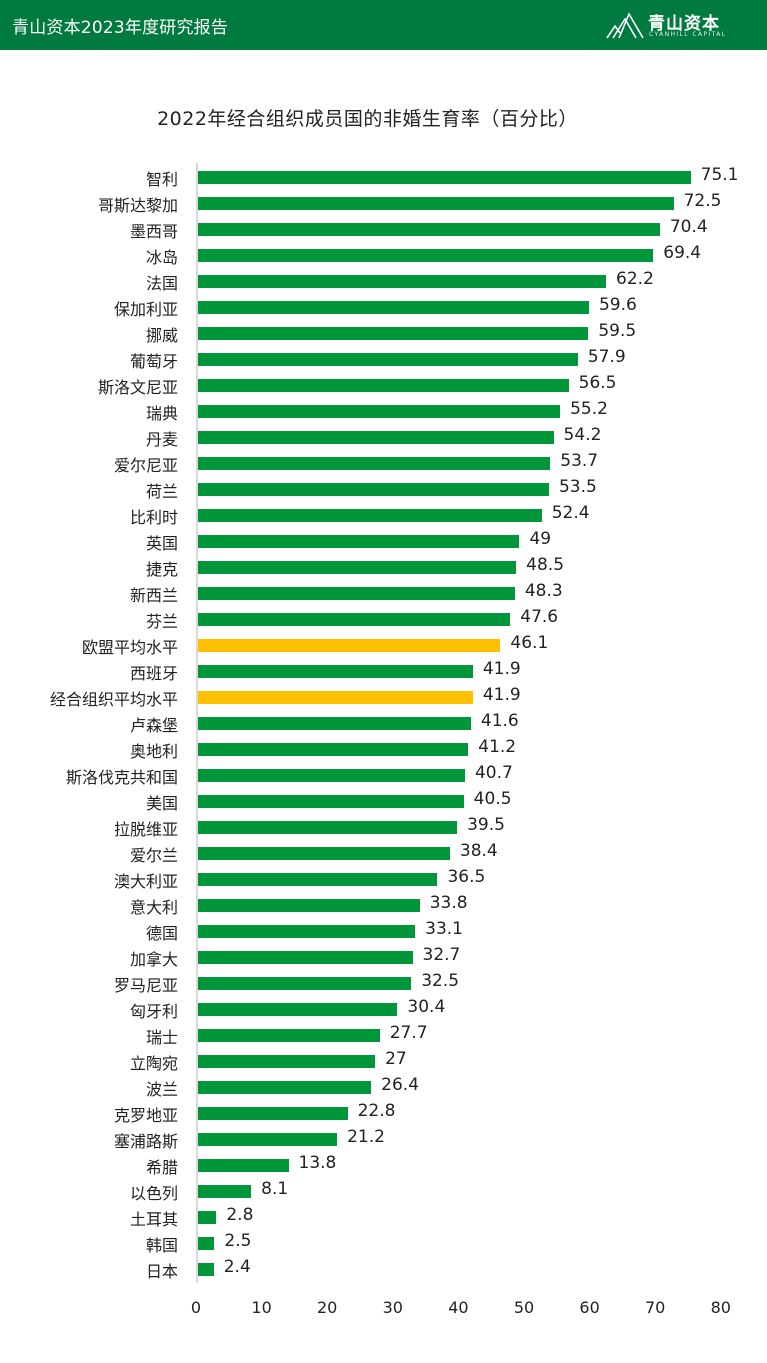 Image resolution: width=767 pixels, height=1363 pixels. What do you see at coordinates (426, 1007) in the screenshot?
I see `value-label: 30.4` at bounding box center [426, 1007].